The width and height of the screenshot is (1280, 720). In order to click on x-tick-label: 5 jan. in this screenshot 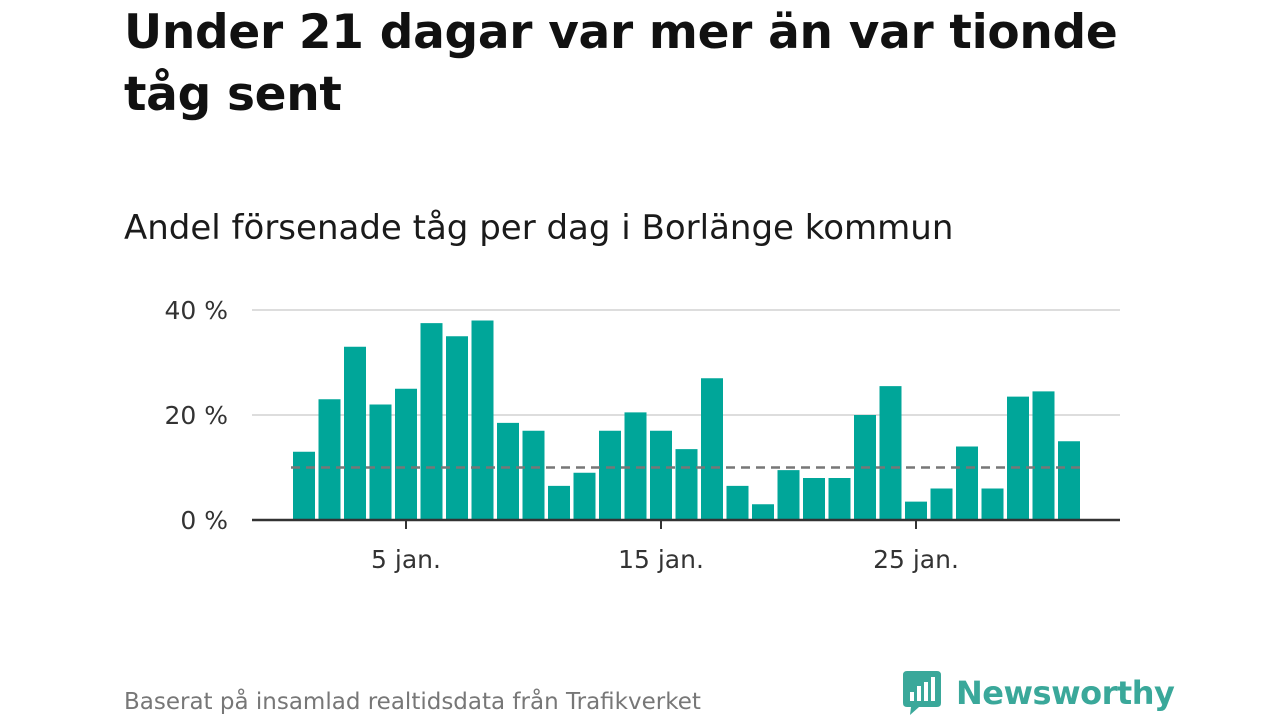, I will do `click(406, 559)`.